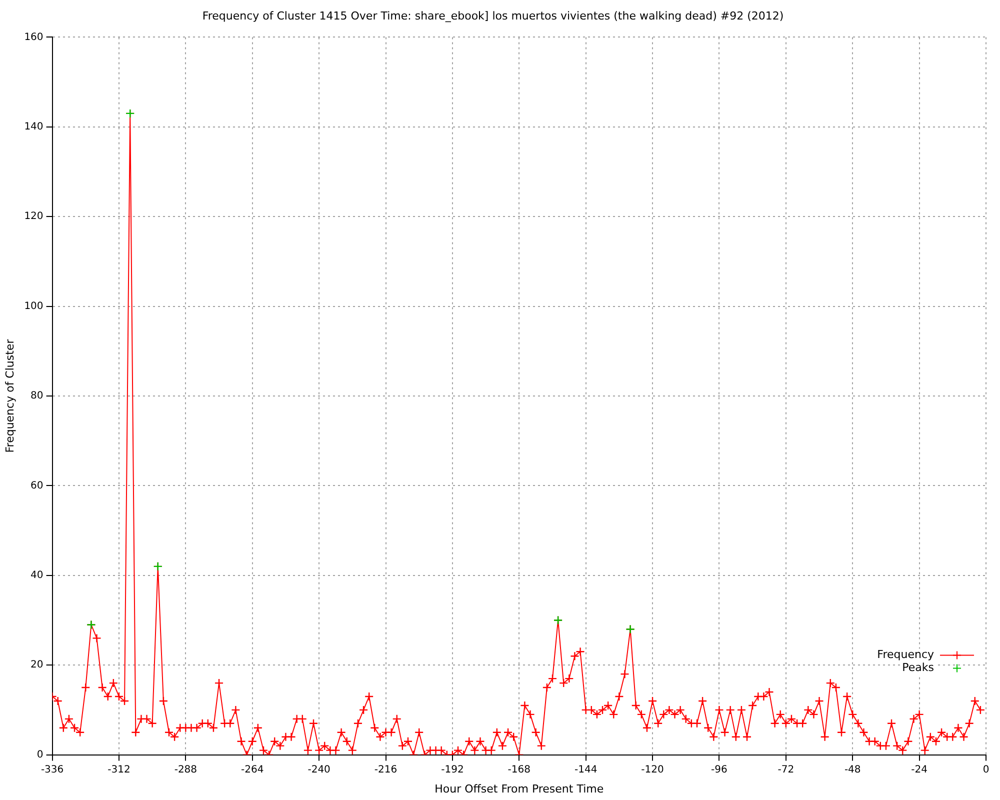 This screenshot has width=1000, height=800. I want to click on y-tick-label: 60, so click(37, 486).